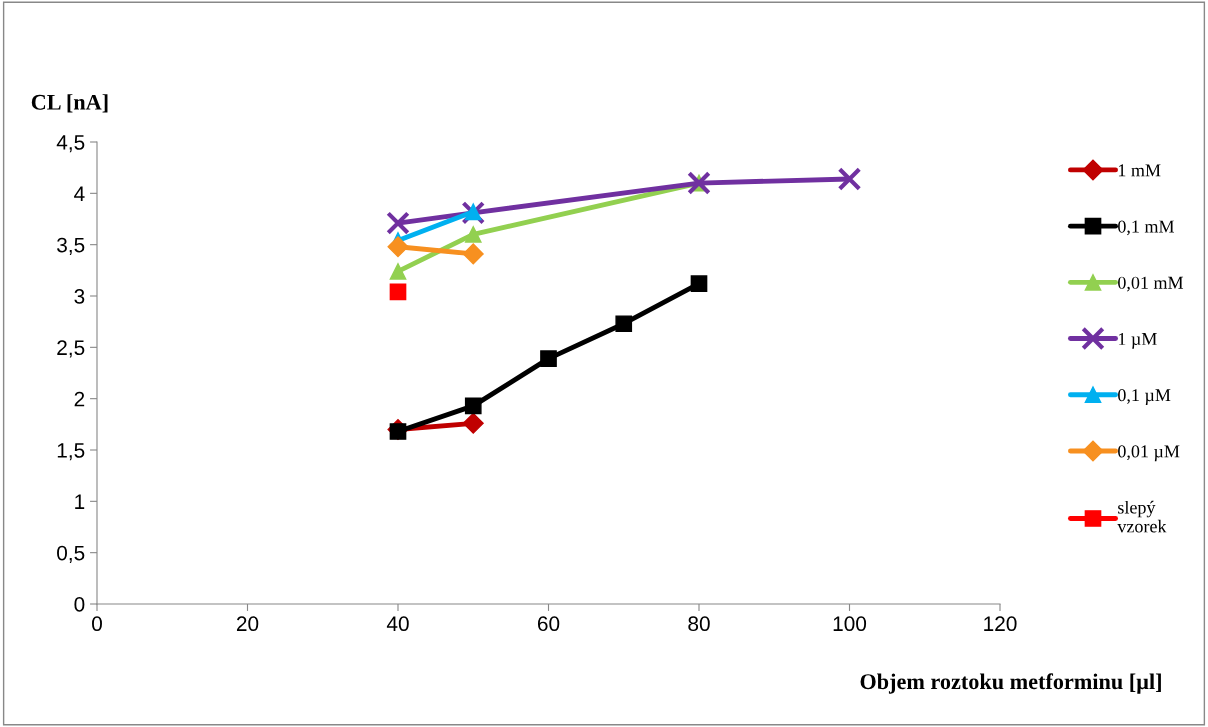  I want to click on y-tick-label: 0,5, so click(71, 554).